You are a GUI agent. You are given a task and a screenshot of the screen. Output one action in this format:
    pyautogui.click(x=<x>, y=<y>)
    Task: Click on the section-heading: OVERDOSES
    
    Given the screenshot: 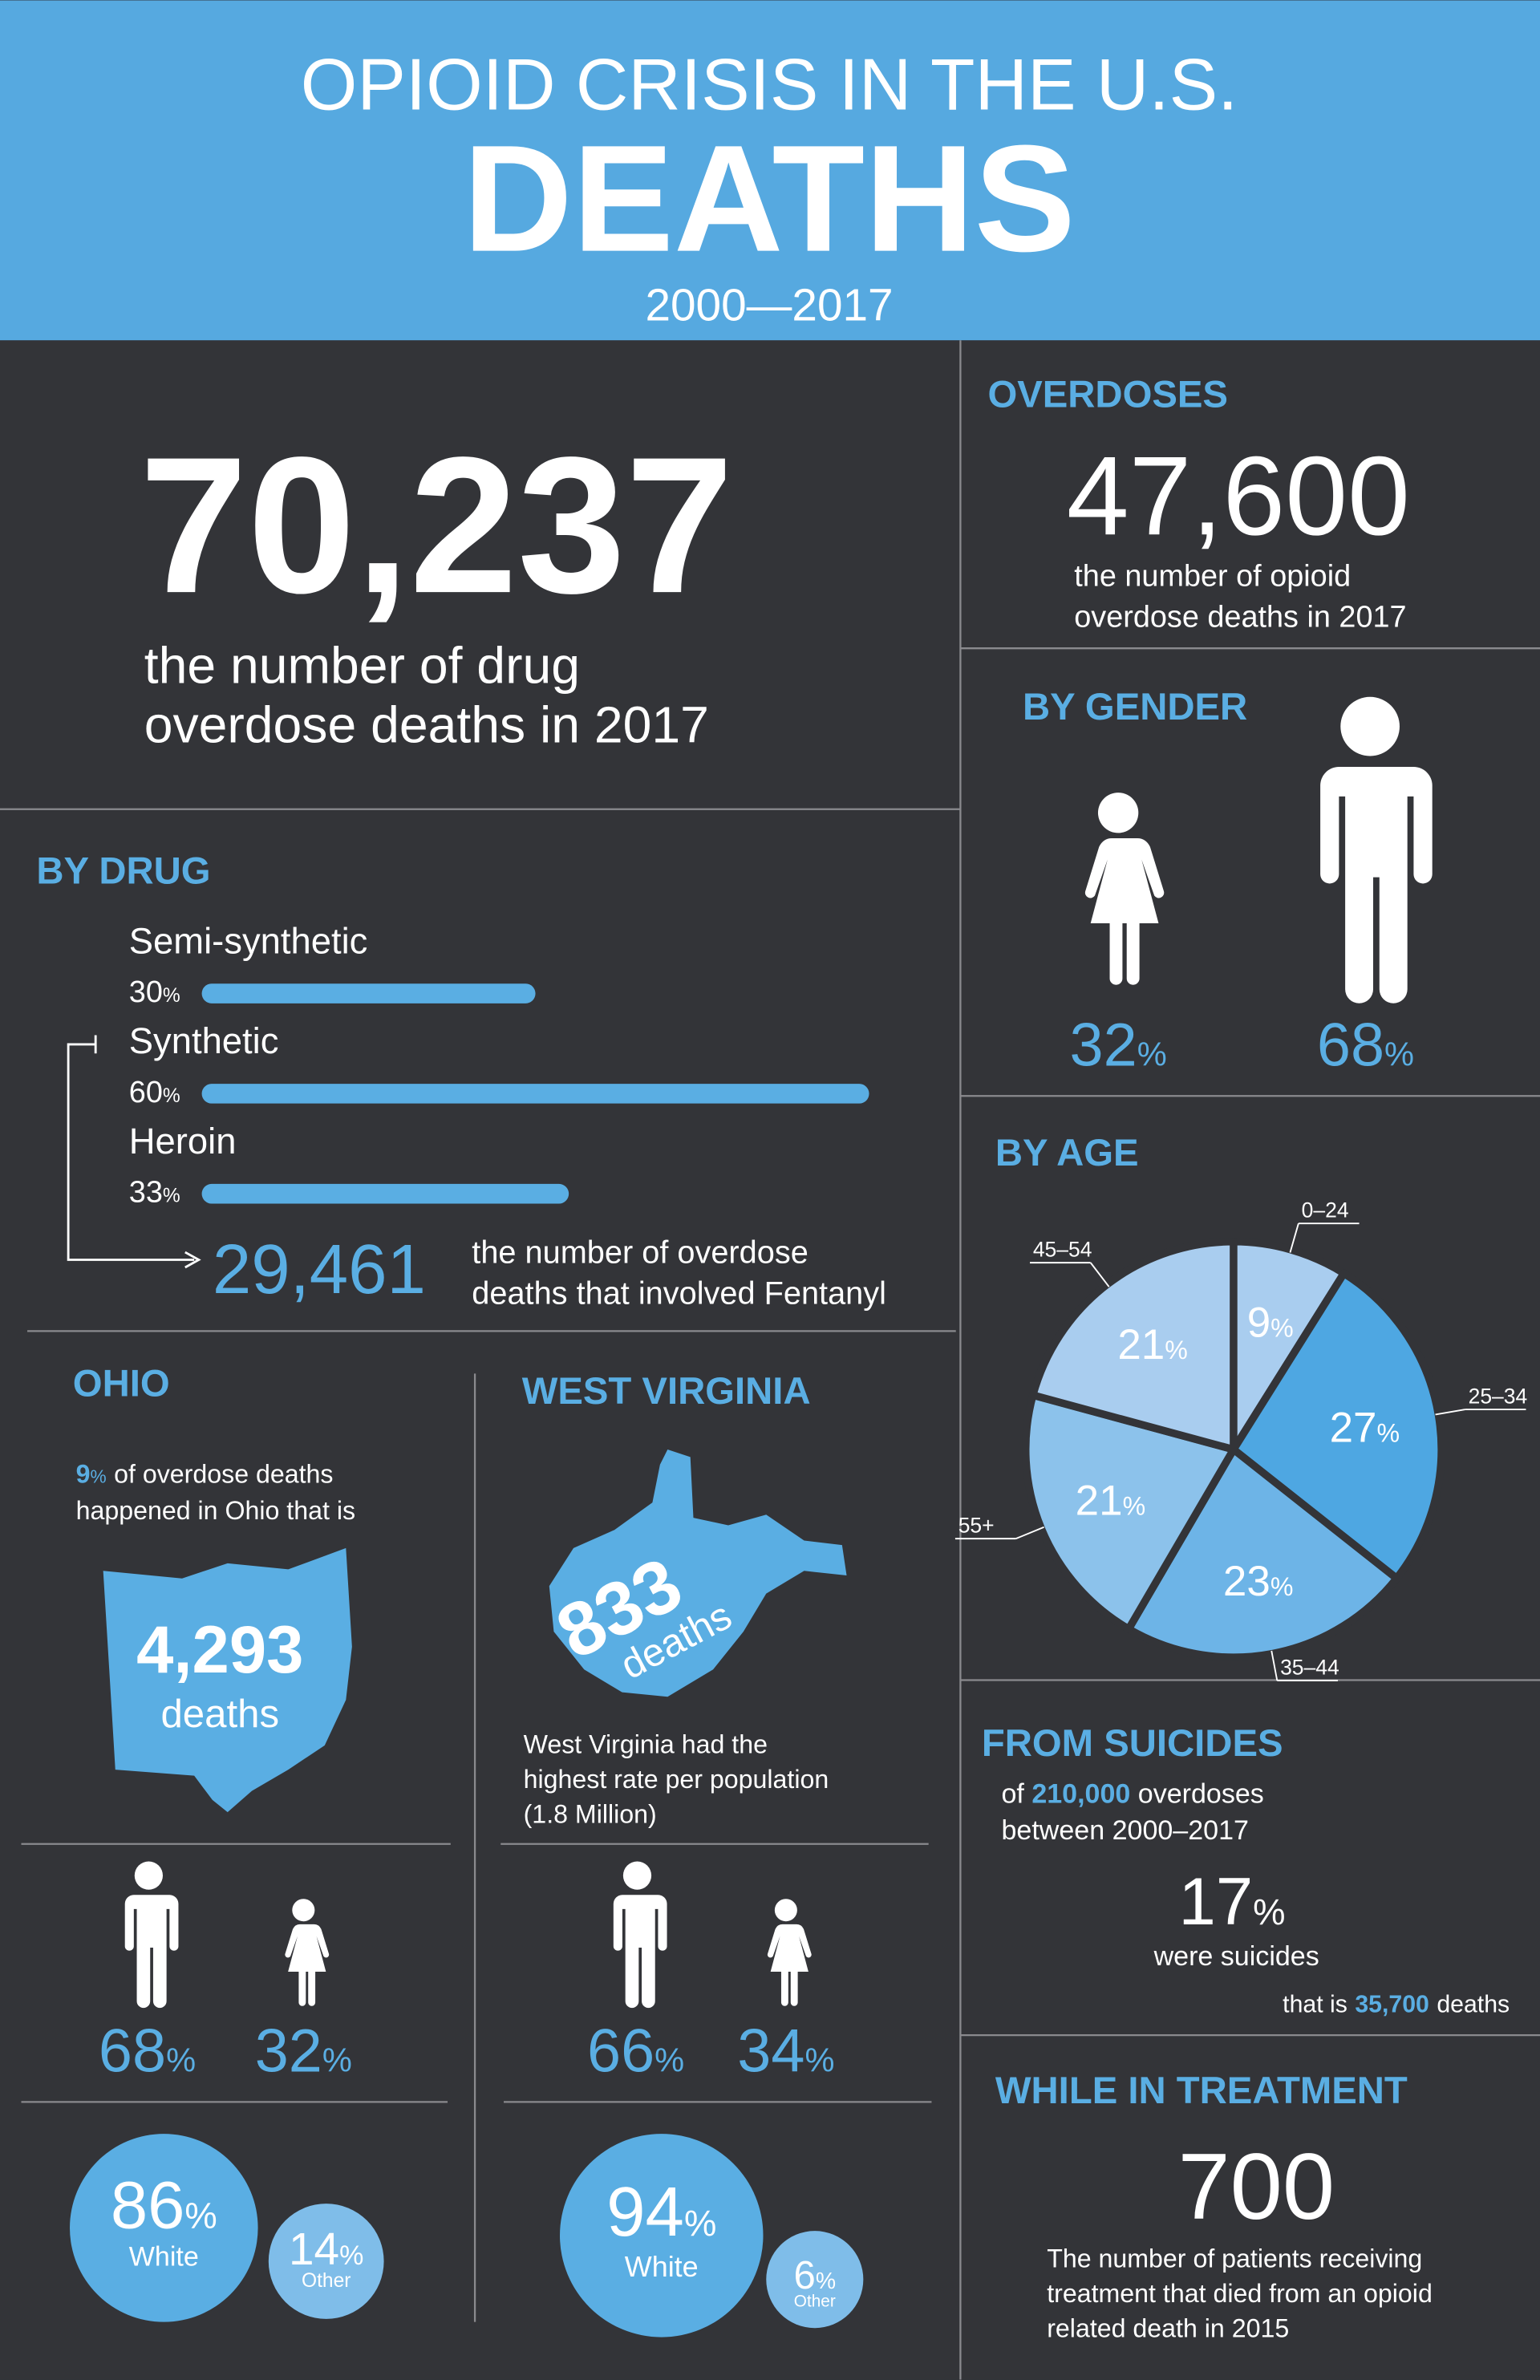 What is the action you would take?
    pyautogui.click(x=1107, y=394)
    